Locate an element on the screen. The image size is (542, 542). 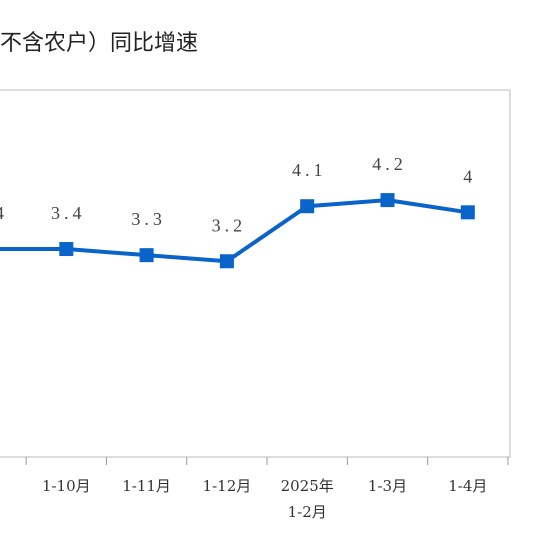
x-tick-label: 1-12月 is located at coordinates (227, 486).